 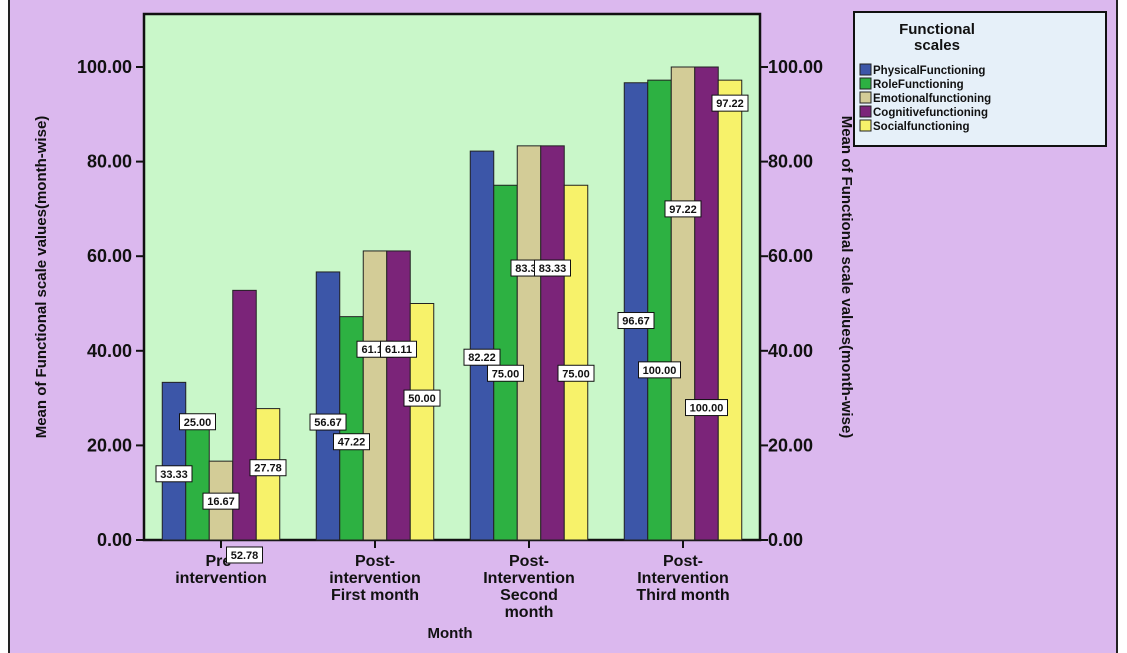 What do you see at coordinates (980, 79) in the screenshot?
I see `legend` at bounding box center [980, 79].